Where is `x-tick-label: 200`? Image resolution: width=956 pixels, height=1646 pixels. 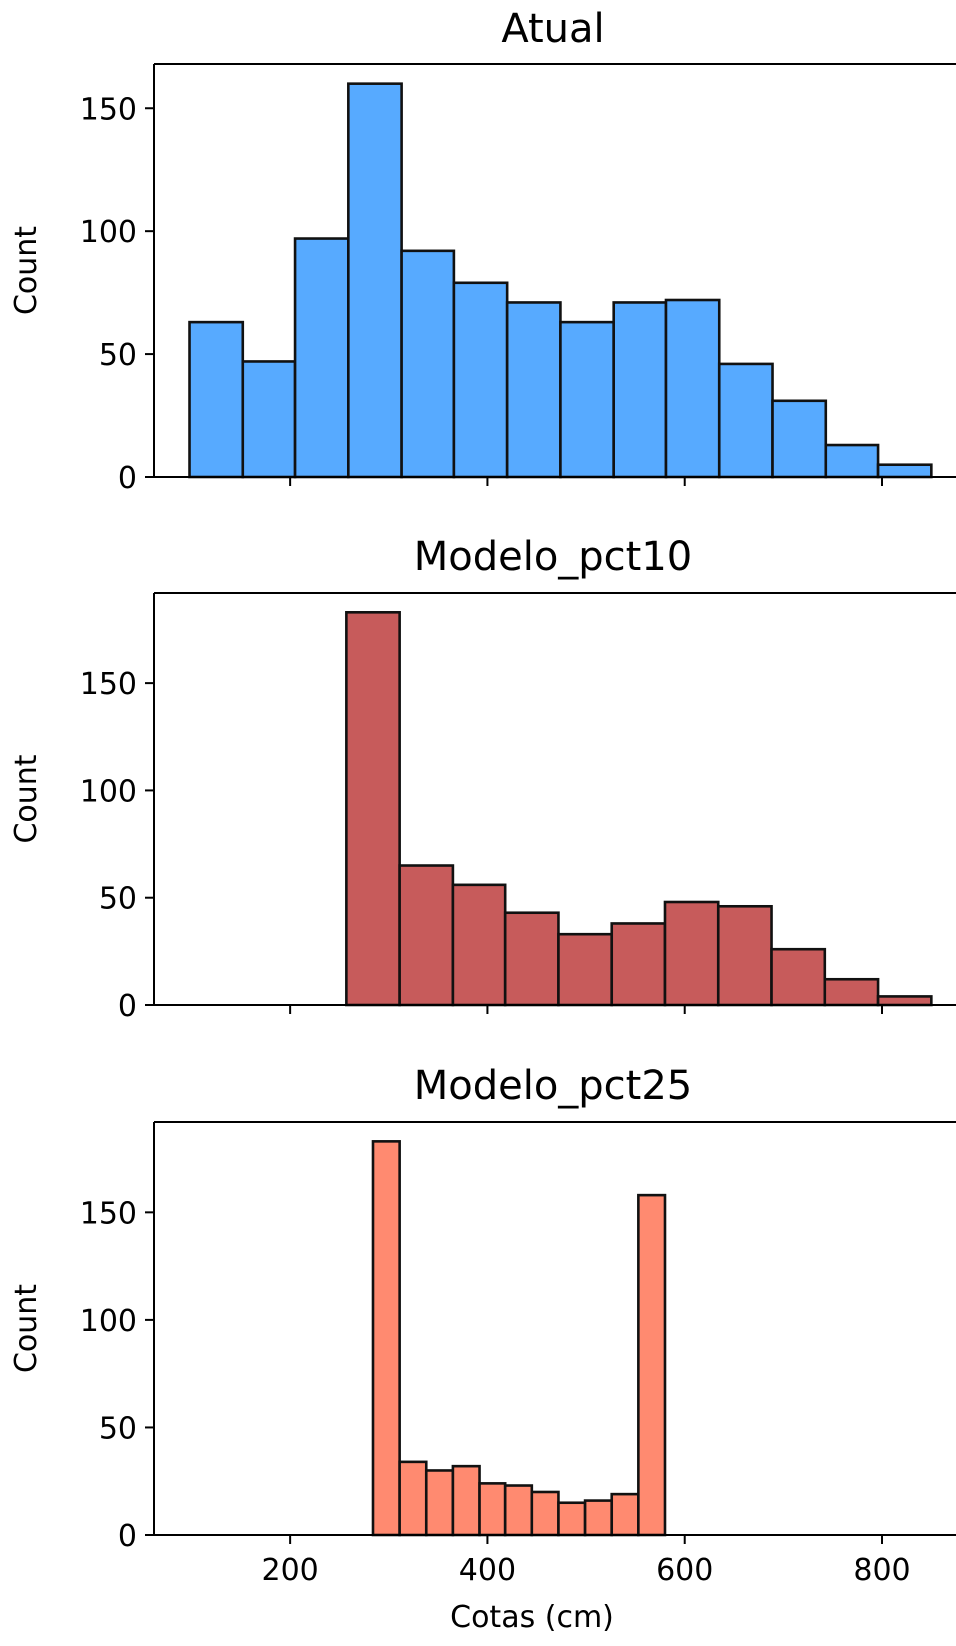 x-tick-label: 200 is located at coordinates (290, 1570).